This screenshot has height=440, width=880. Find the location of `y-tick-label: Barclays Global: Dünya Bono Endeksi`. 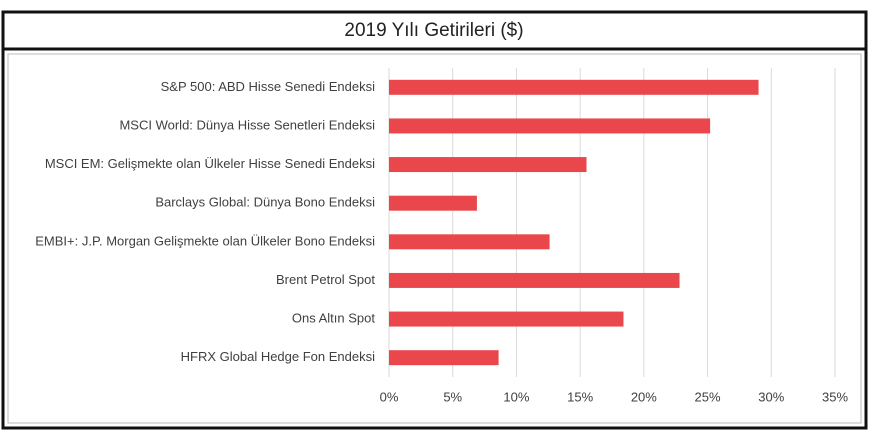

y-tick-label: Barclays Global: Dünya Bono Endeksi is located at coordinates (265, 202).